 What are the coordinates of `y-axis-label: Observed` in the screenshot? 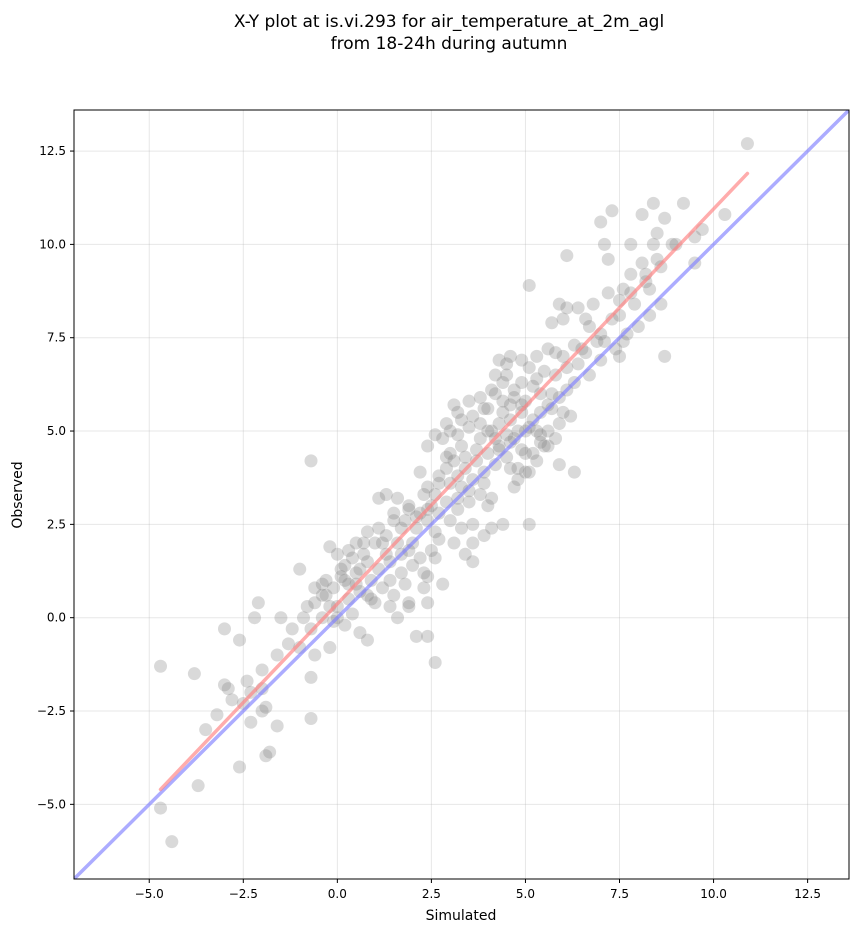 It's located at (18, 494).